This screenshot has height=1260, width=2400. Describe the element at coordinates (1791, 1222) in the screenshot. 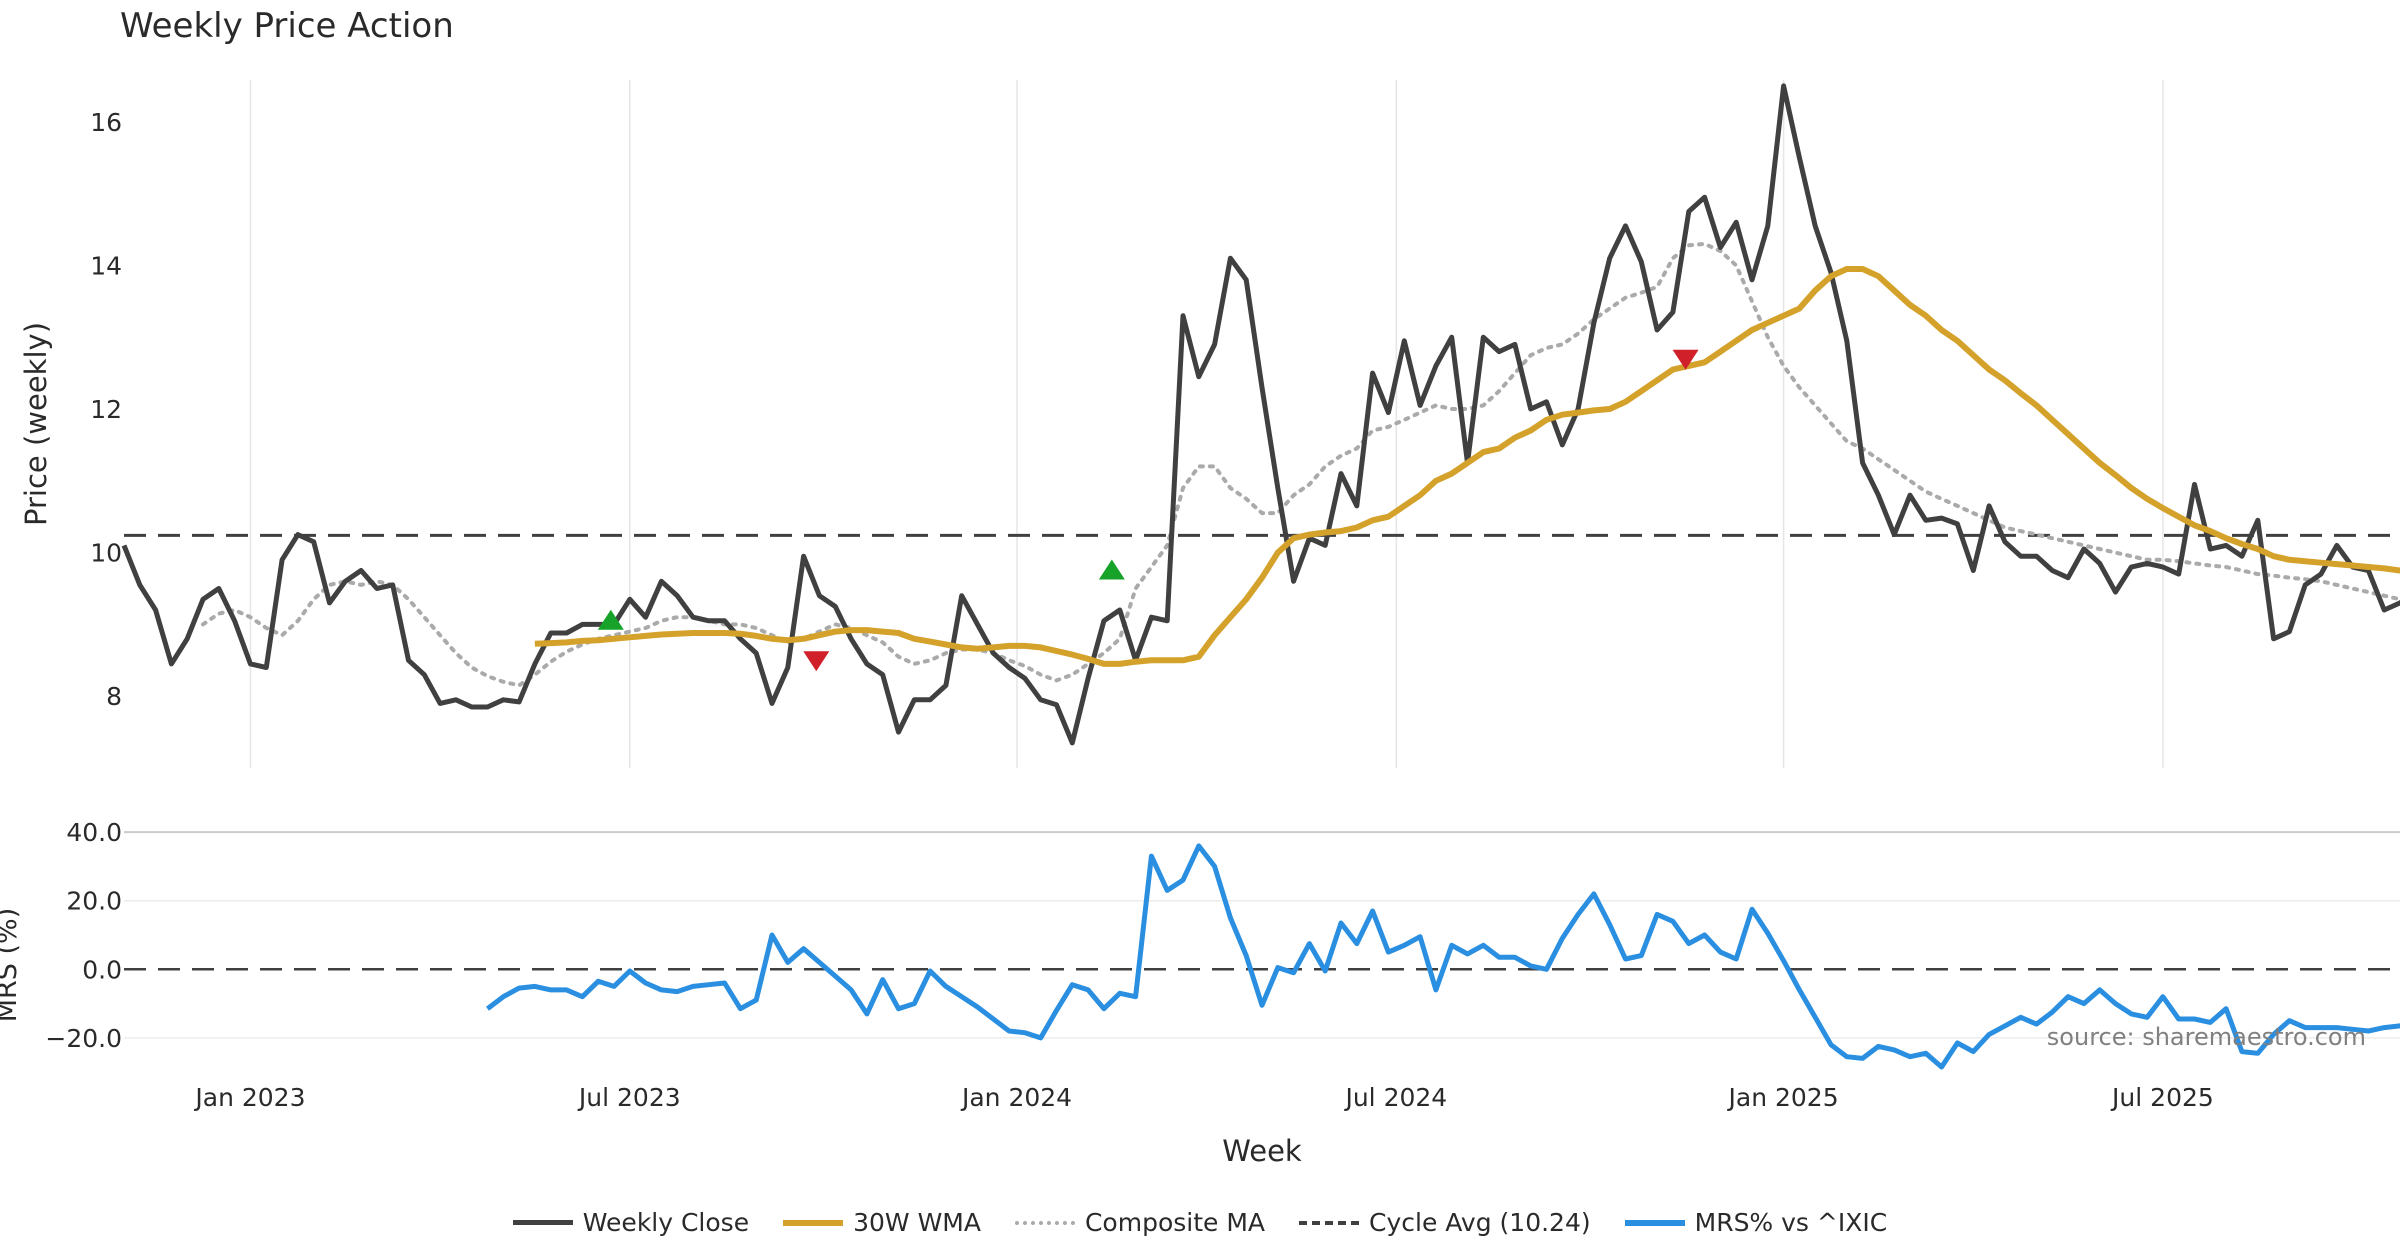

I see `legend-label: MRS% vs ^IXIC` at that location.